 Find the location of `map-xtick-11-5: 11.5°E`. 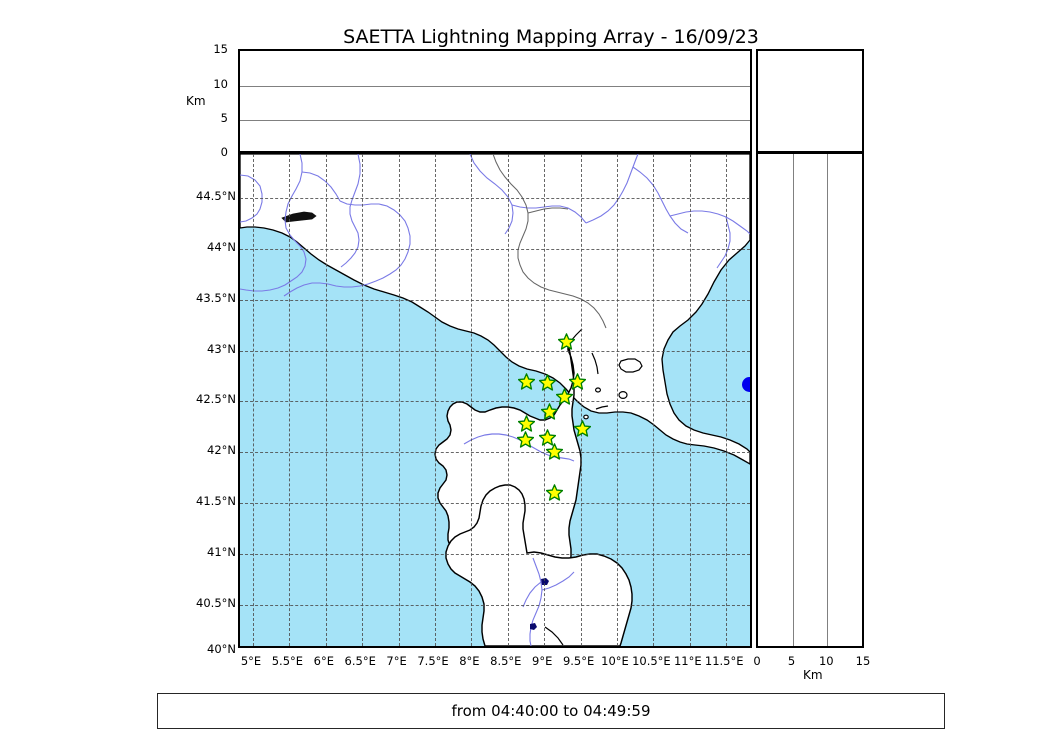

map-xtick-11-5: 11.5°E is located at coordinates (724, 661).